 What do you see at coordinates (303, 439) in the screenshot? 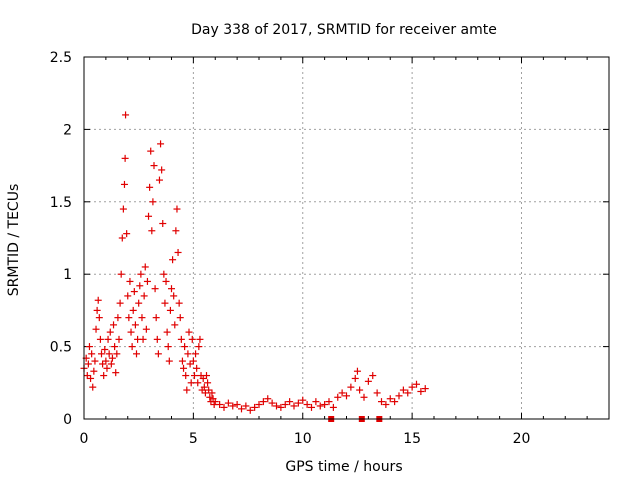
I see `x-tick-label: 10` at bounding box center [303, 439].